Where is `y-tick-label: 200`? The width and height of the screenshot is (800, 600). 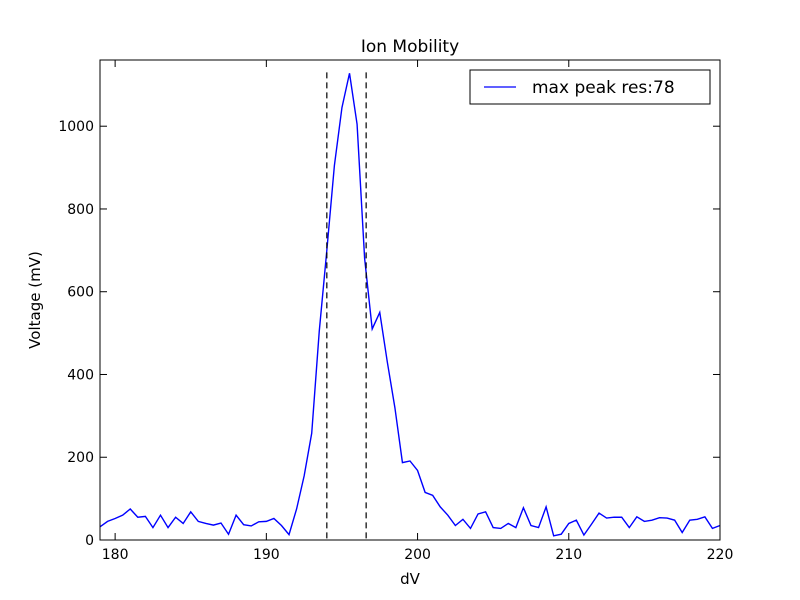
y-tick-label: 200 is located at coordinates (80, 458).